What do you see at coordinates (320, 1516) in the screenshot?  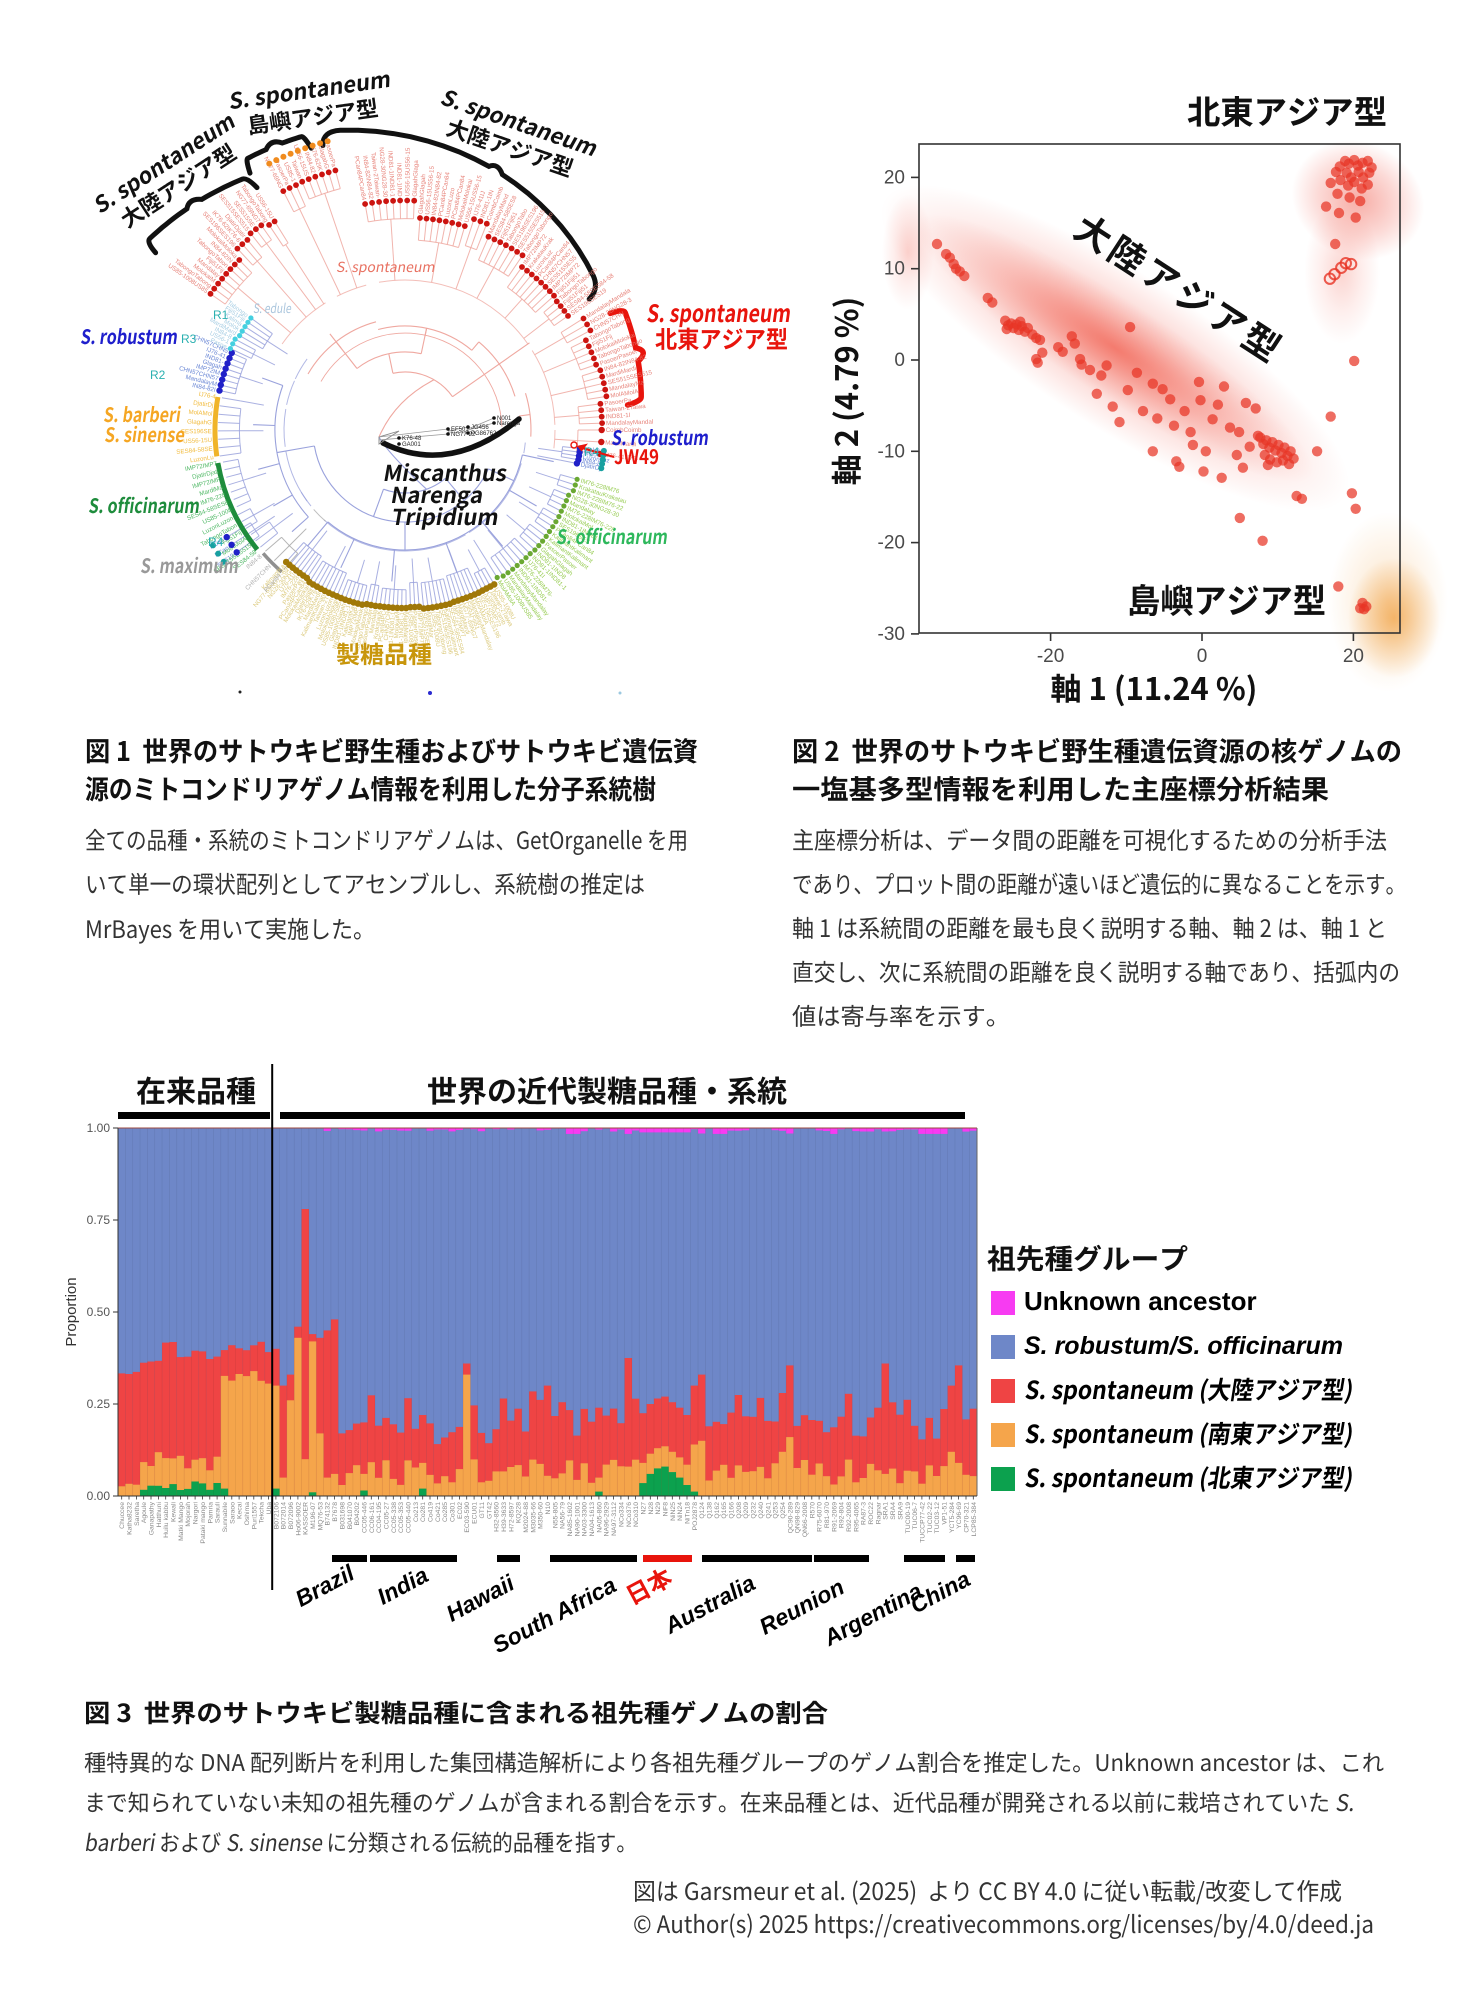 I see `svg-text: MQ76-53` at bounding box center [320, 1516].